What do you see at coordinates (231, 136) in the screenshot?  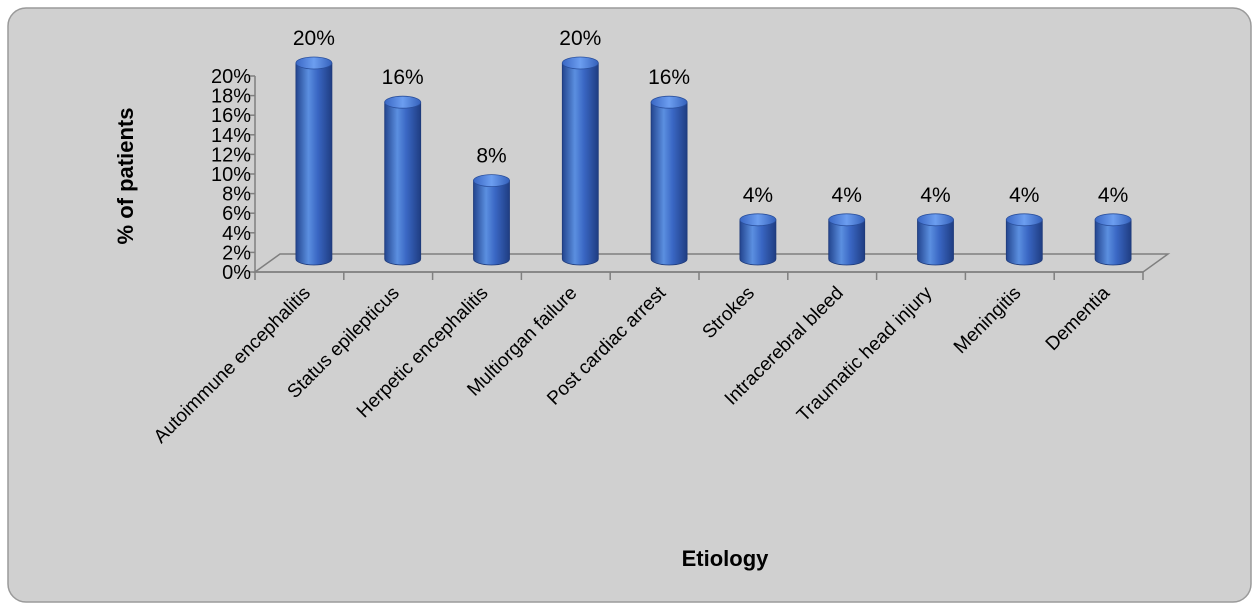 I see `y-tick-label: 14%` at bounding box center [231, 136].